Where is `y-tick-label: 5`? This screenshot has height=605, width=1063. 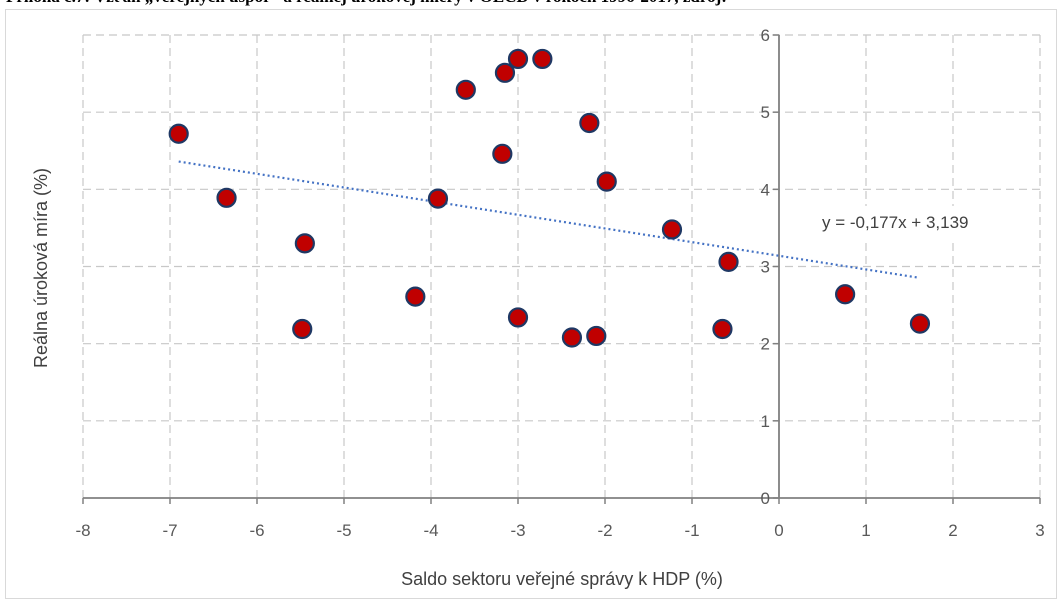
y-tick-label: 5 is located at coordinates (765, 112).